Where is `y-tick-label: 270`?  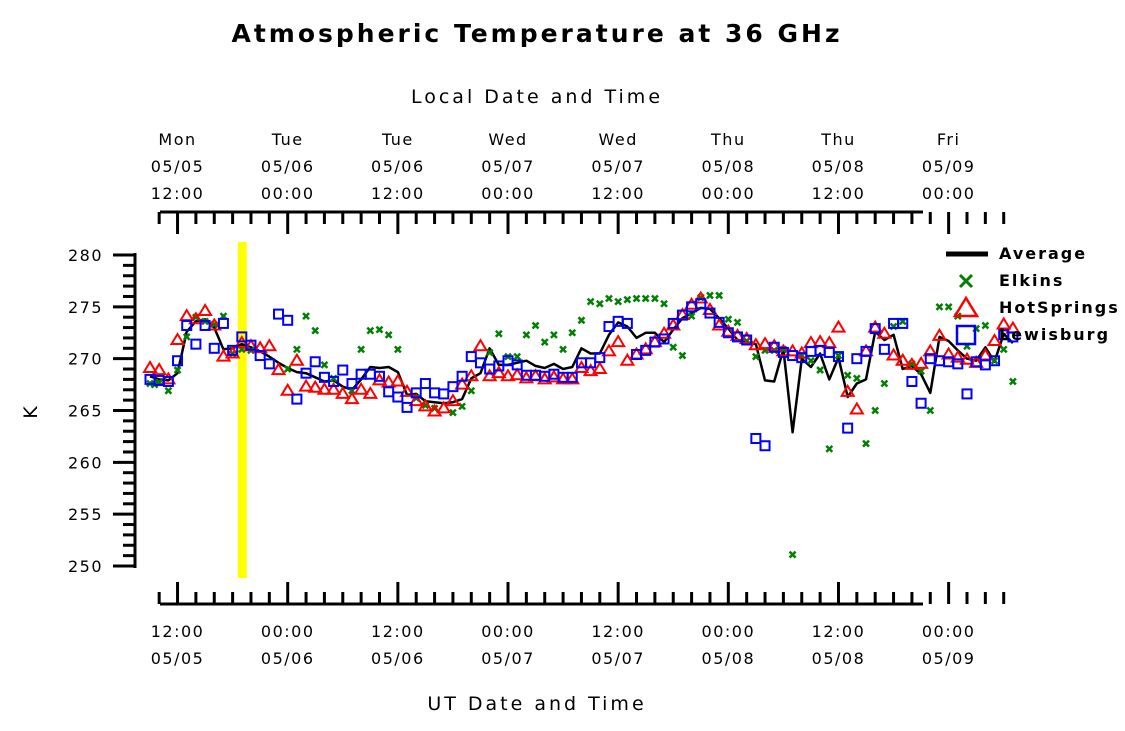
y-tick-label: 270 is located at coordinates (85, 359).